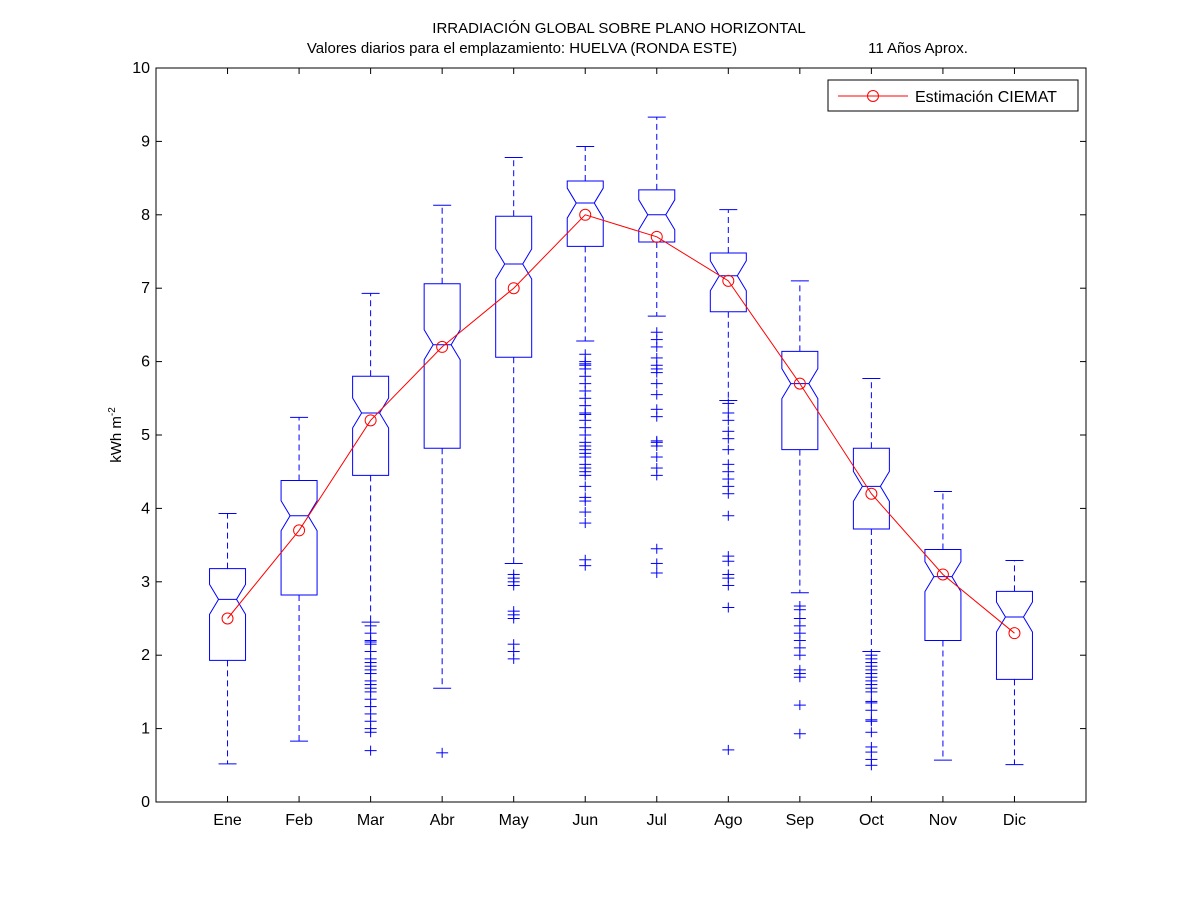 This screenshot has height=901, width=1200. Describe the element at coordinates (145, 141) in the screenshot. I see `y-tick-label: 9` at that location.